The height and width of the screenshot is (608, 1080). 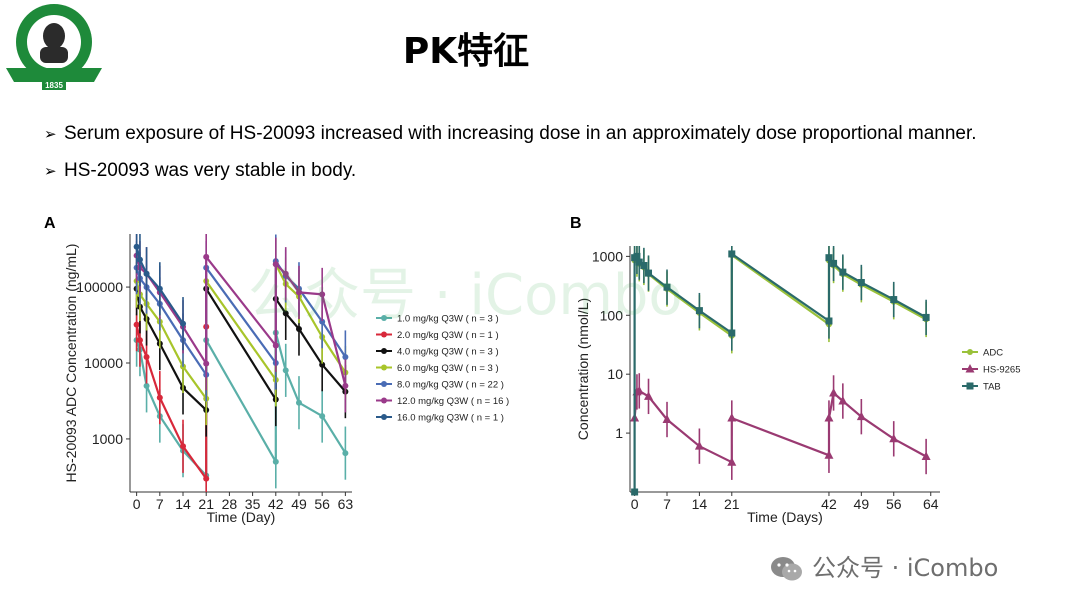 What do you see at coordinates (241, 517) in the screenshot?
I see `x-axis-label: Time (Day)` at bounding box center [241, 517].